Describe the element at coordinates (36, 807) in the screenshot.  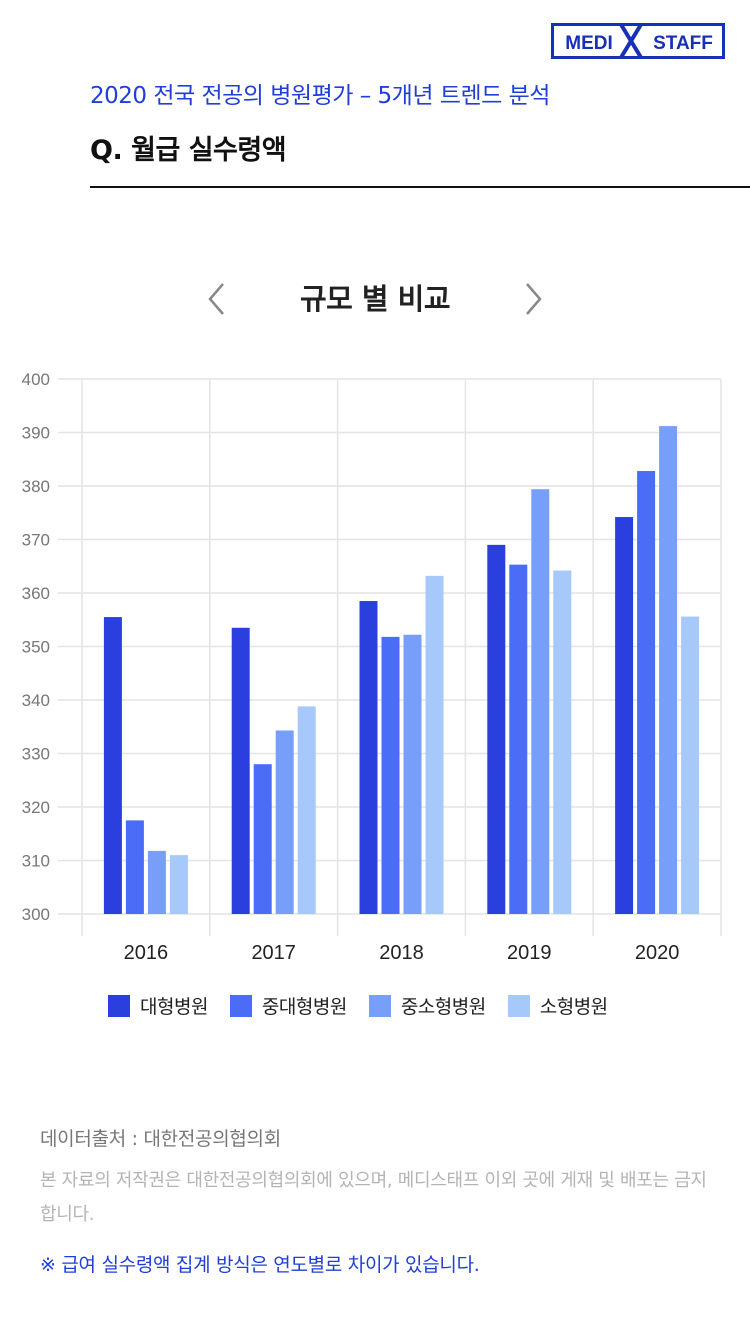
I see `y-tick-label: 320` at that location.